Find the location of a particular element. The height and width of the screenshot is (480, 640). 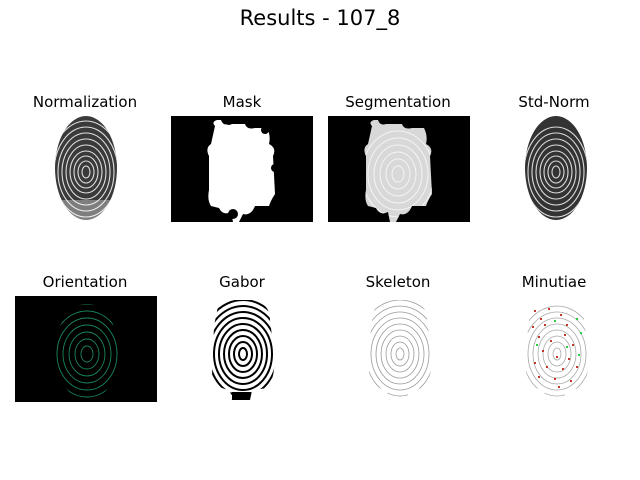

label-orientation: Orientation is located at coordinates (85, 282).